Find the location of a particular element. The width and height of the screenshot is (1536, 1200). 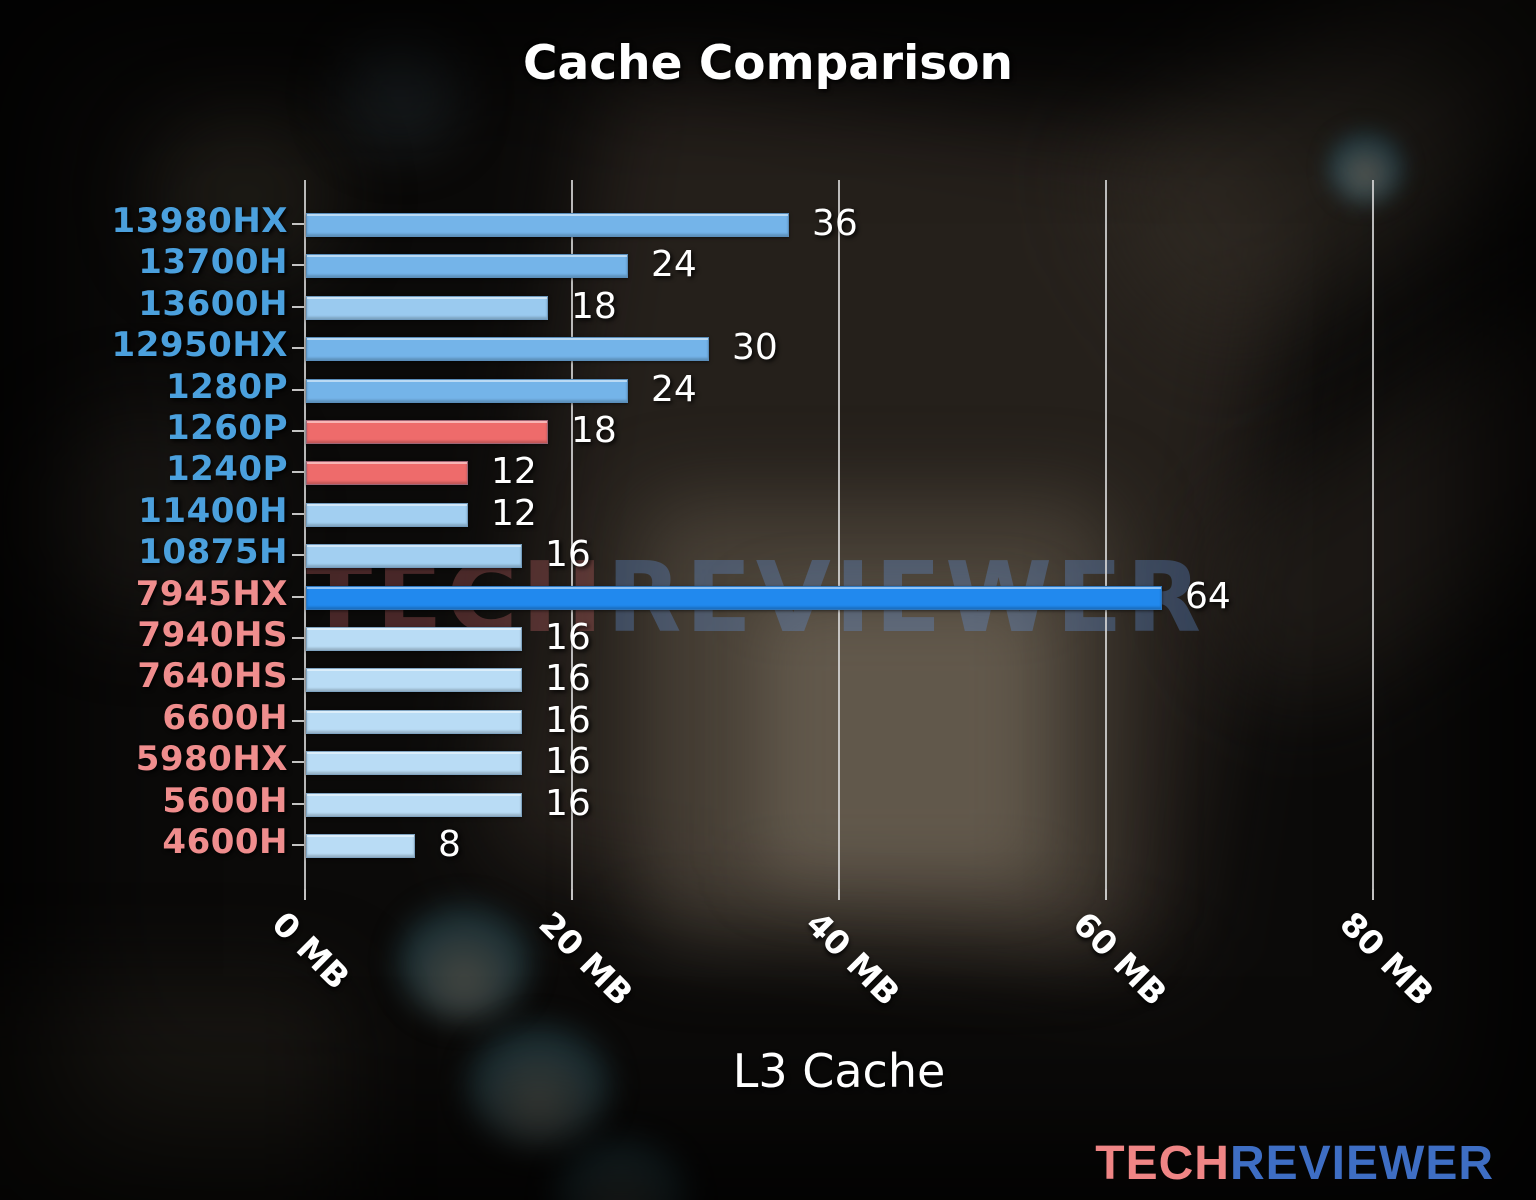

y-axis-label: 13600H is located at coordinates (213, 303).